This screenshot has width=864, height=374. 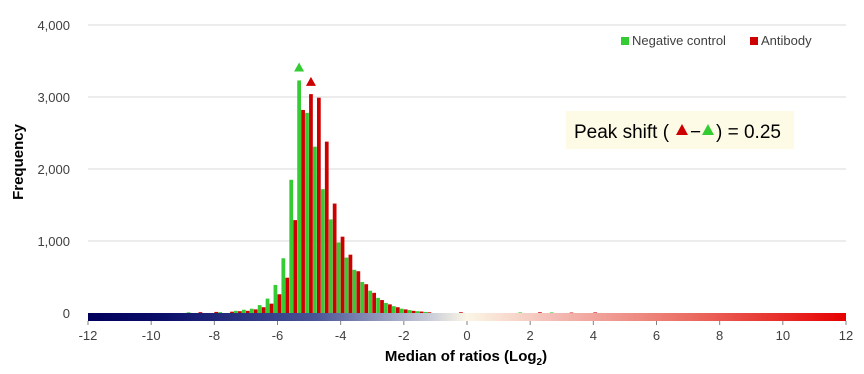 What do you see at coordinates (53, 25) in the screenshot?
I see `y-tick-label: 4,000` at bounding box center [53, 25].